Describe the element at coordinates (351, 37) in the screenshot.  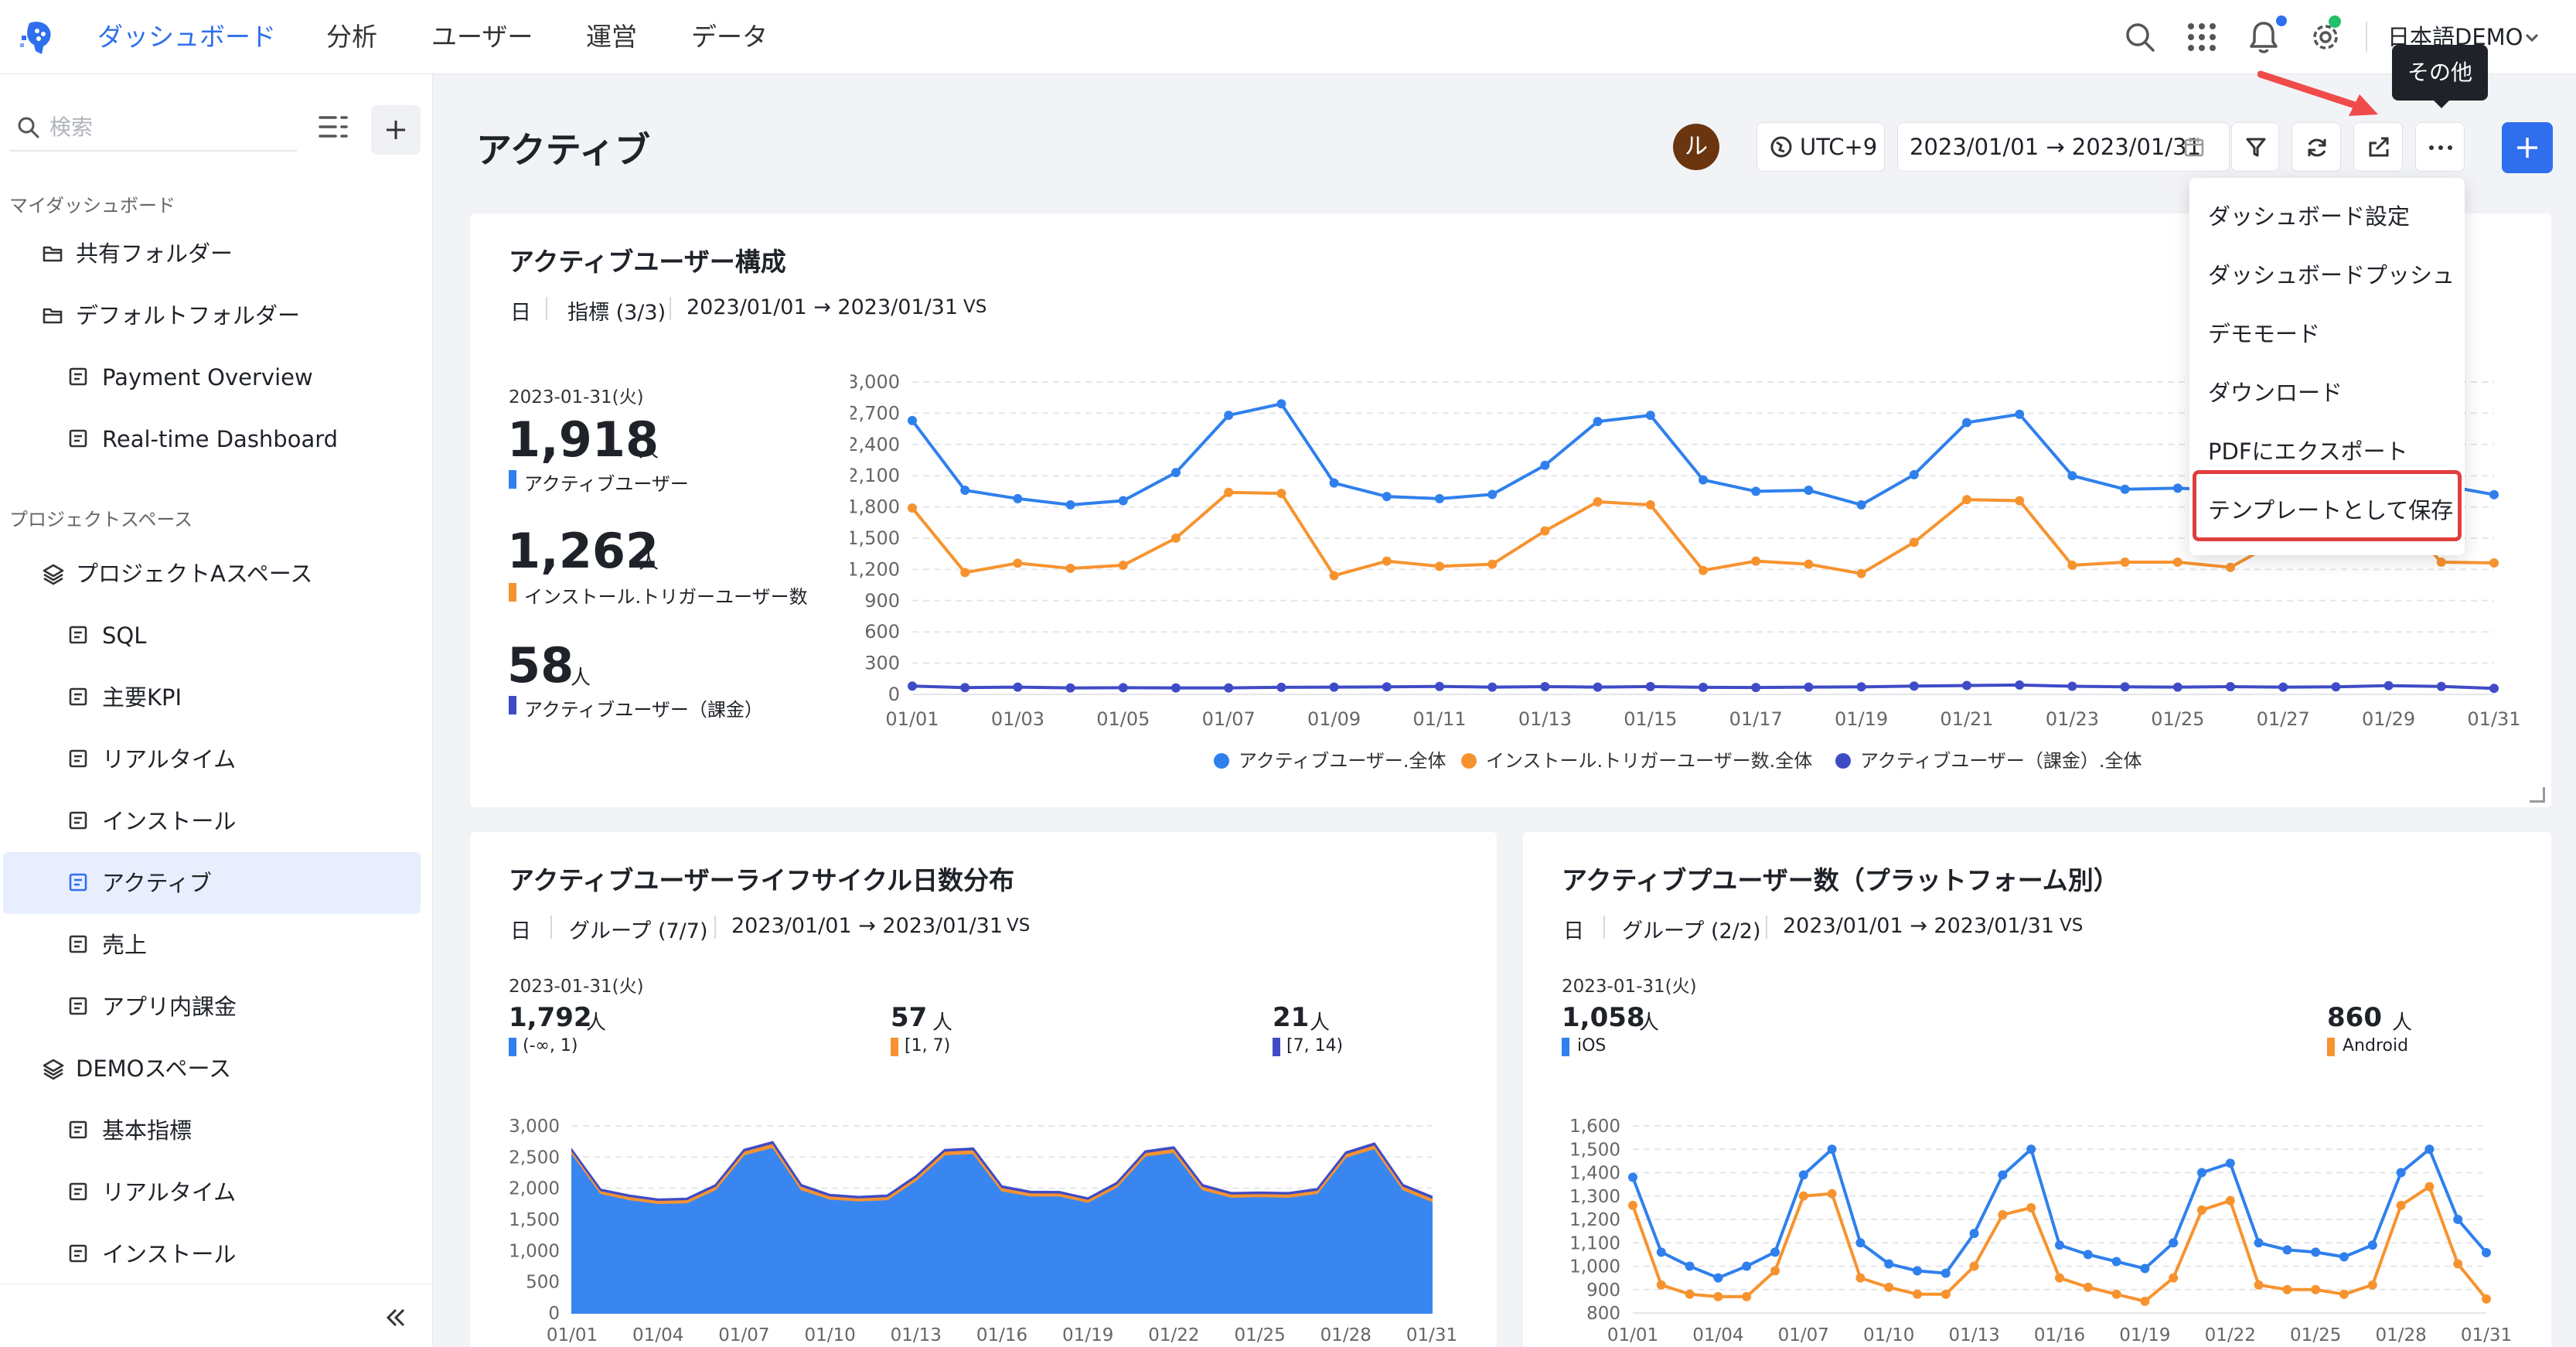
I see `nav-analysis: 分析` at that location.